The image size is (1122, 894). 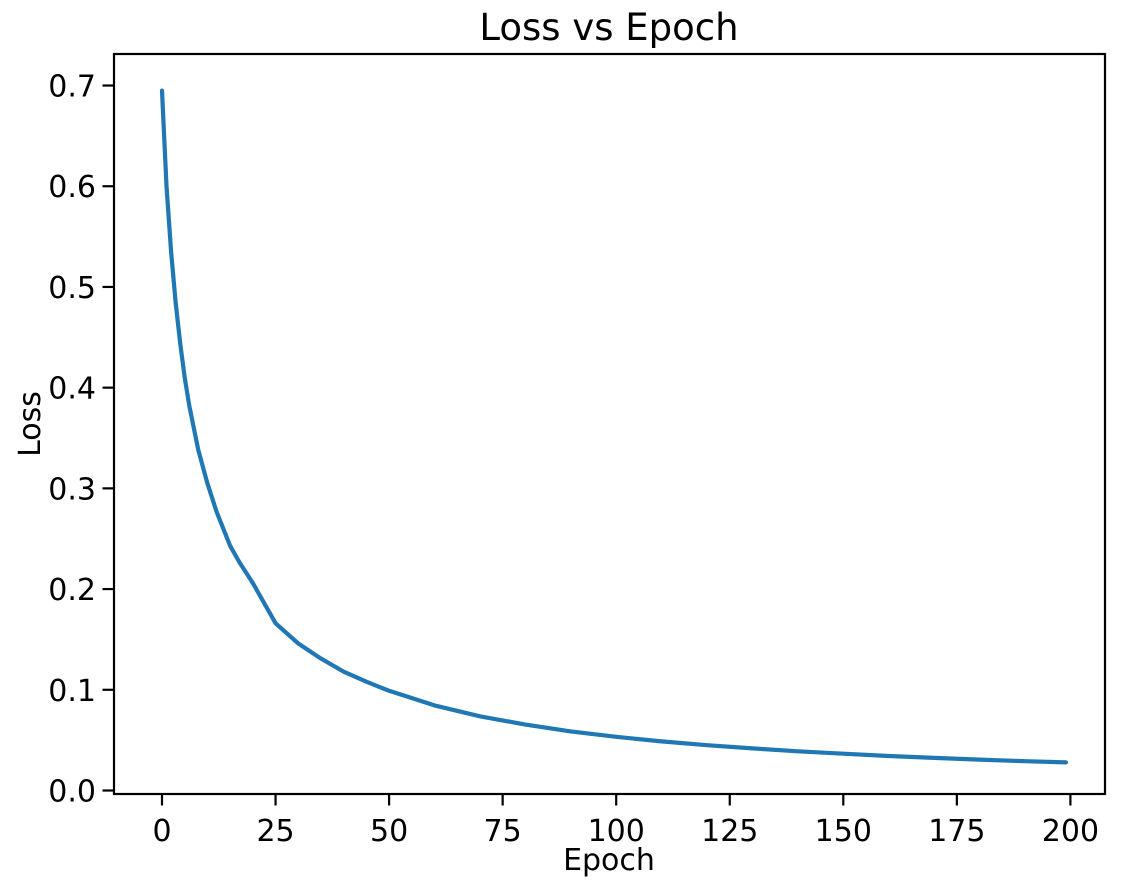 I want to click on x-tick-label: 150, so click(x=843, y=831).